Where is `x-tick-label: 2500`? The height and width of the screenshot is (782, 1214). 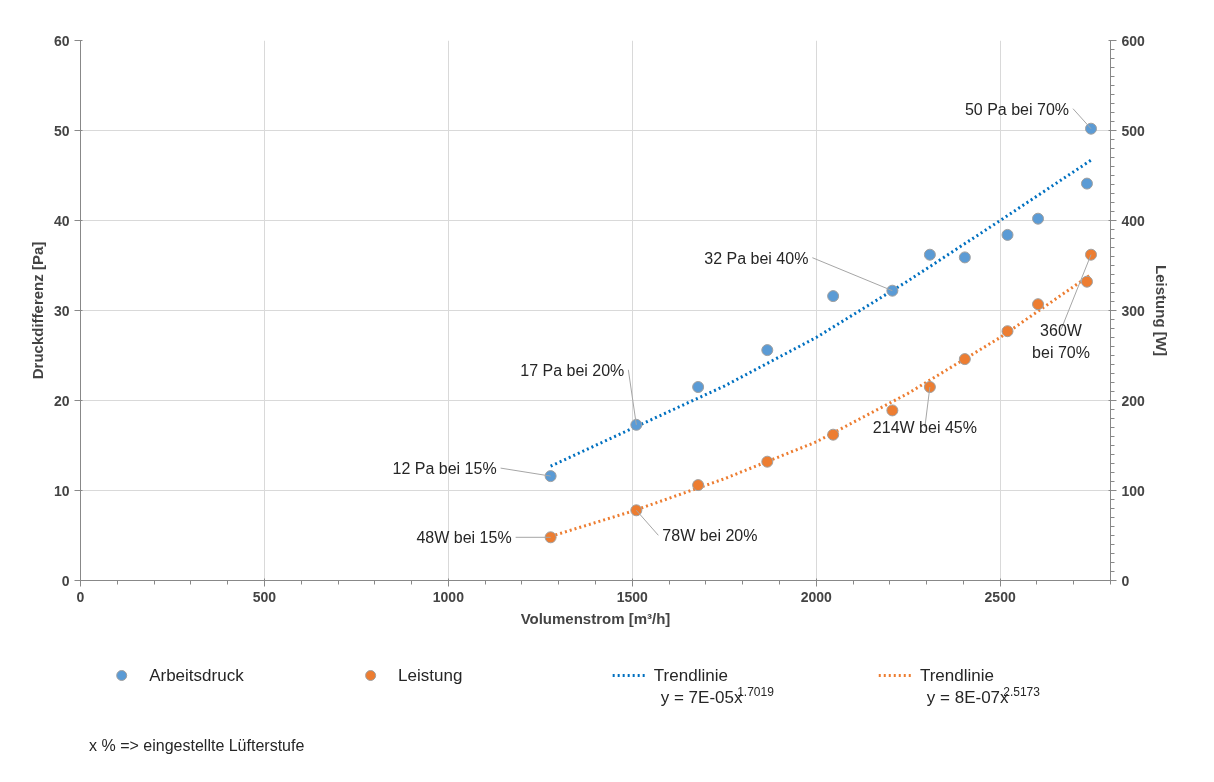
x-tick-label: 2500 is located at coordinates (1000, 596).